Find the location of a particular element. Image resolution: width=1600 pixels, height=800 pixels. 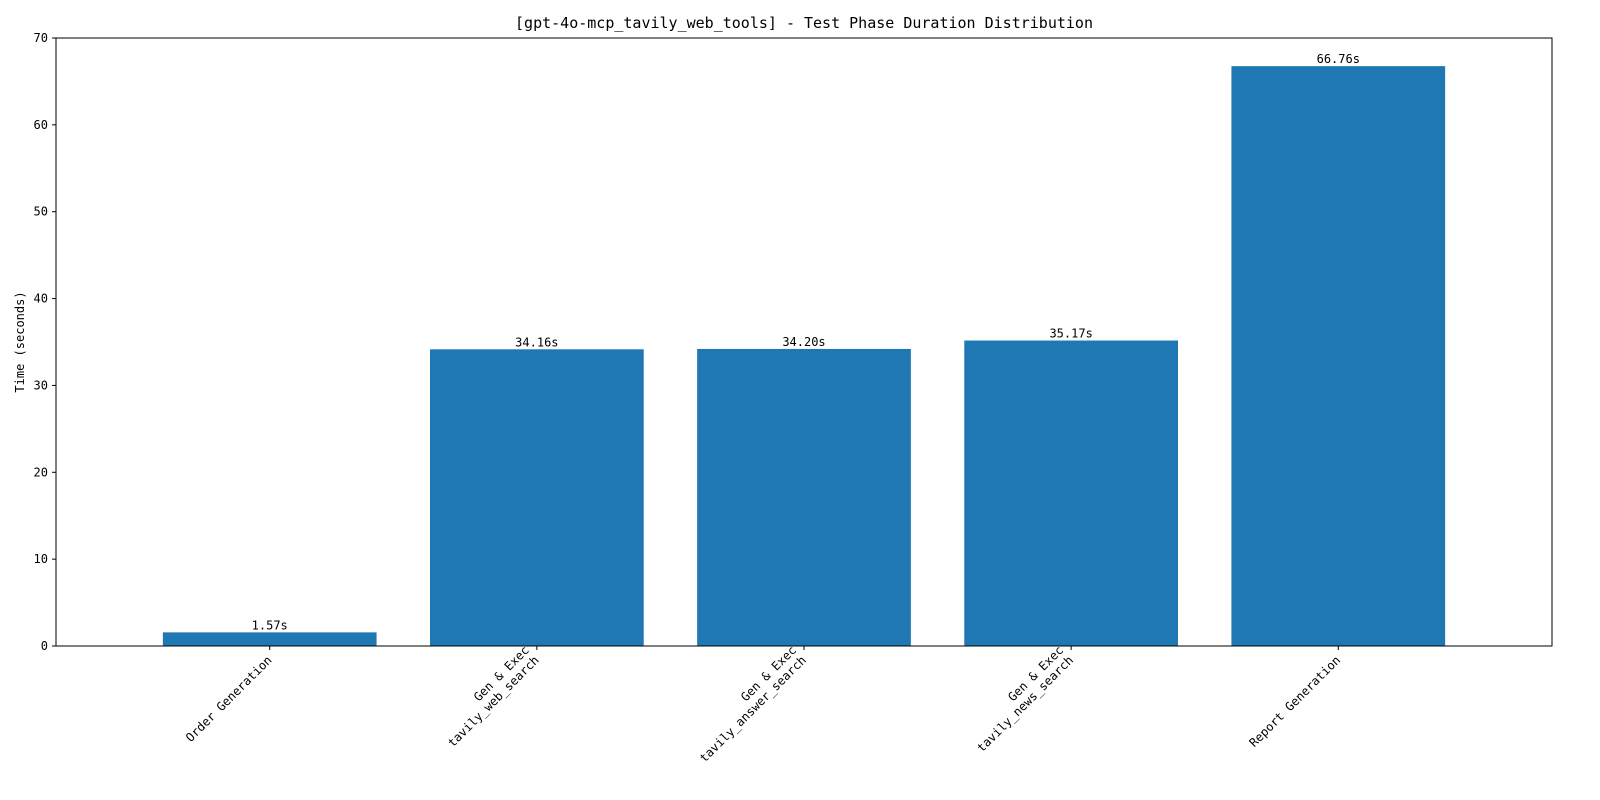

bar-value-label: 34.16s is located at coordinates (536, 342).